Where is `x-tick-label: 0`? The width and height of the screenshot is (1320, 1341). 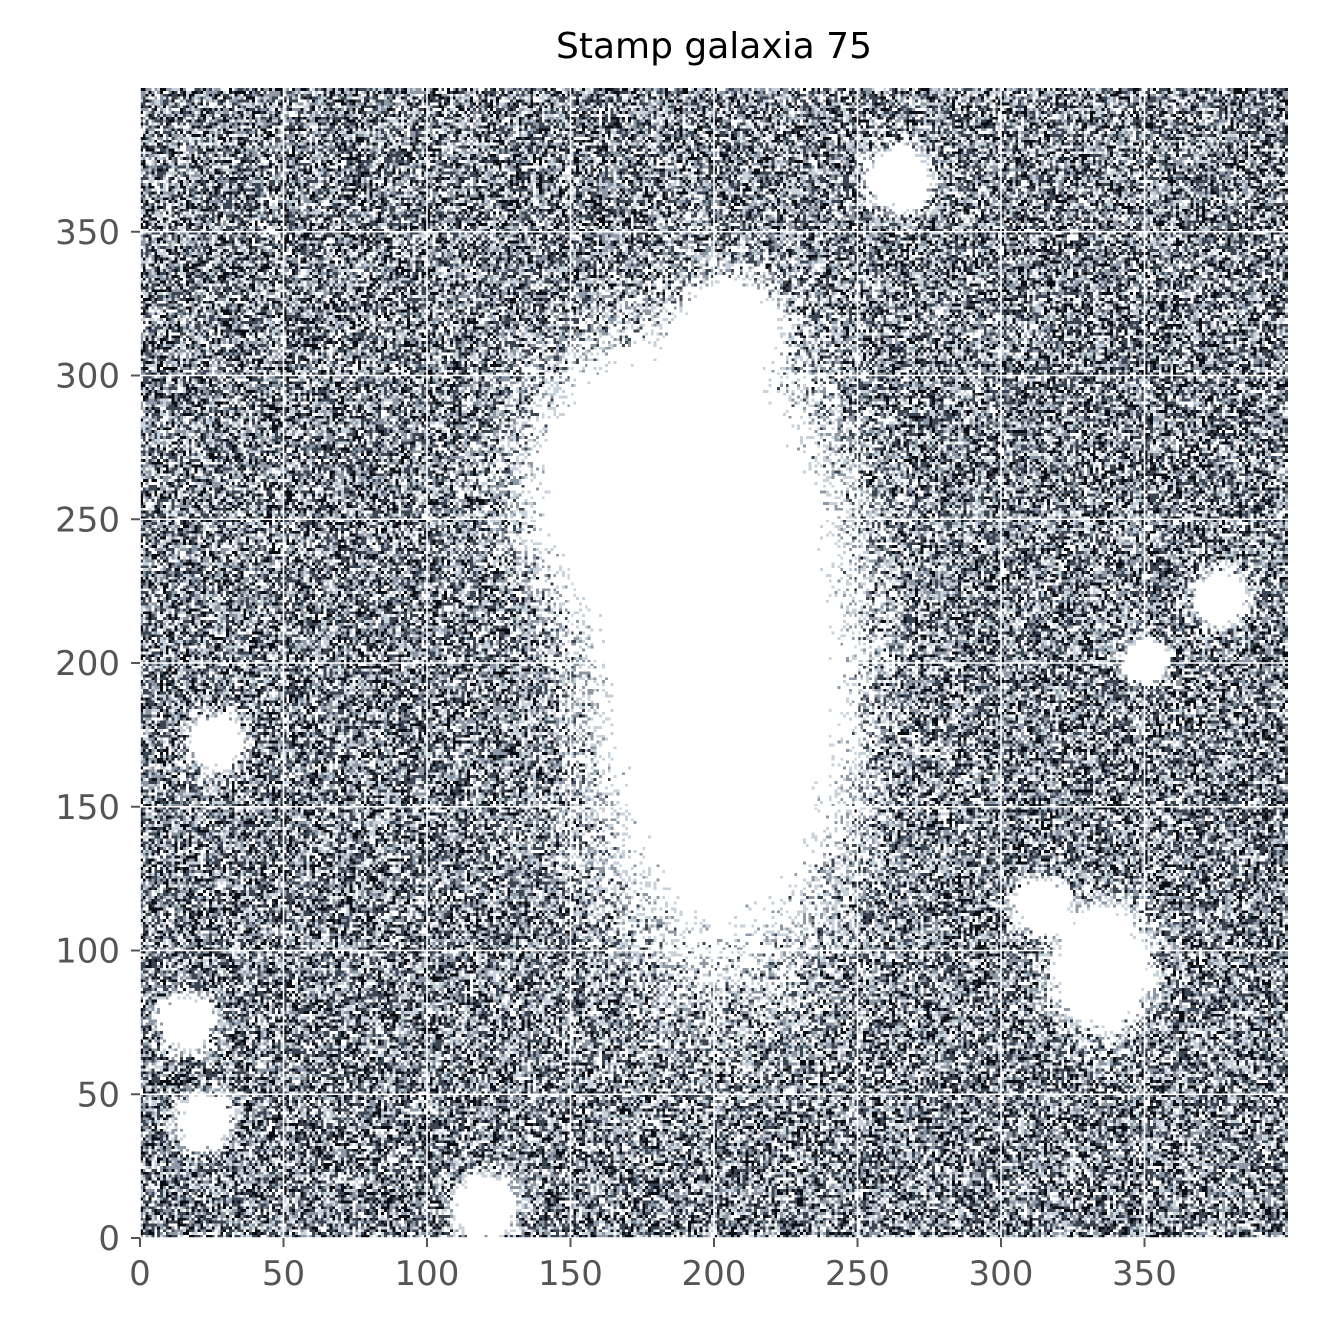 x-tick-label: 0 is located at coordinates (140, 1274).